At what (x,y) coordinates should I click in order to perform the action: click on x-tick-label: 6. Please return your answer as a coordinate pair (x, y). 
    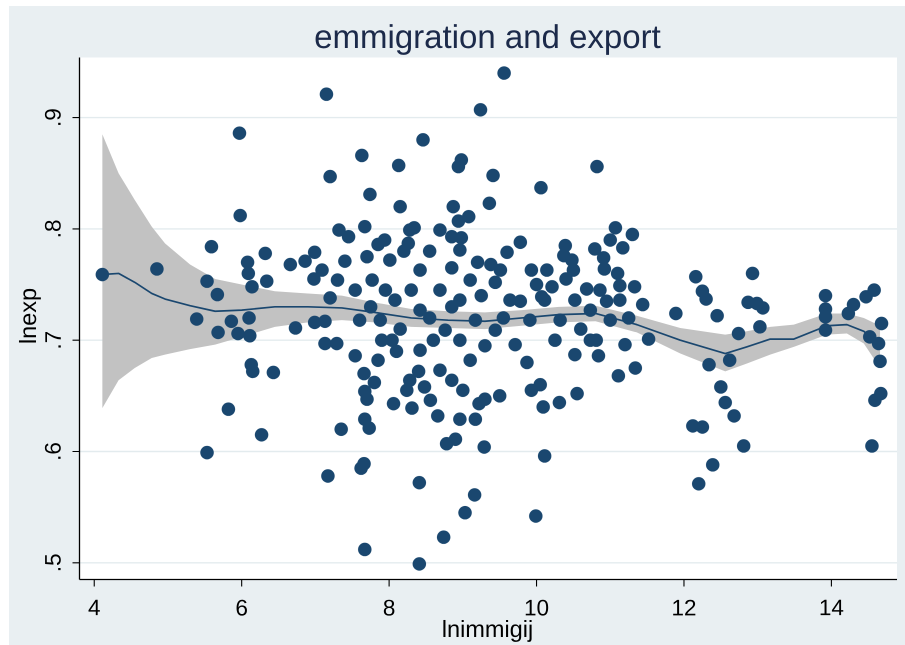
    Looking at the image, I should click on (241, 608).